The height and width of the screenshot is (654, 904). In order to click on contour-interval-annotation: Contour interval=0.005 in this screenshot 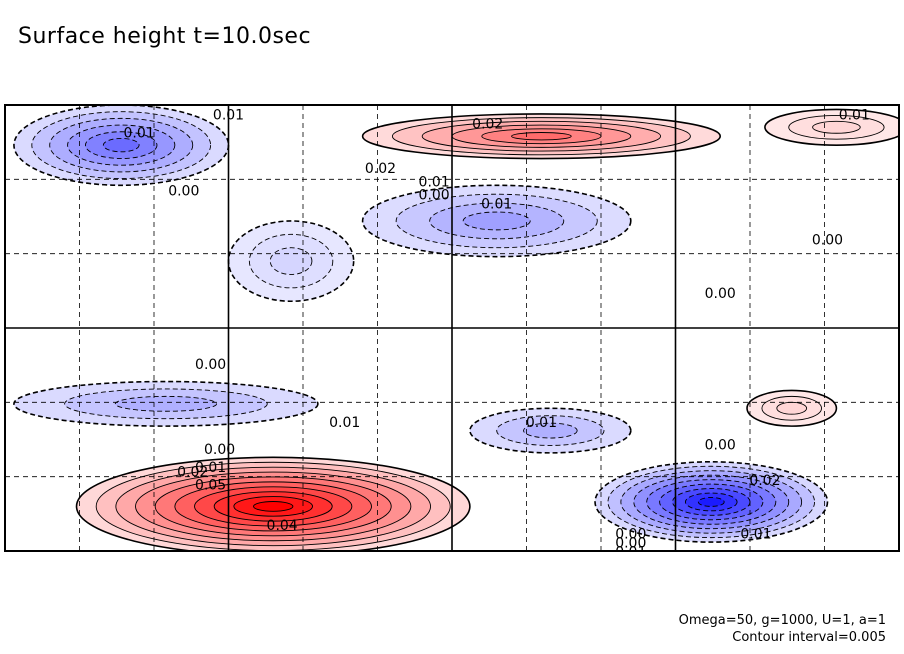, I will do `click(809, 637)`.